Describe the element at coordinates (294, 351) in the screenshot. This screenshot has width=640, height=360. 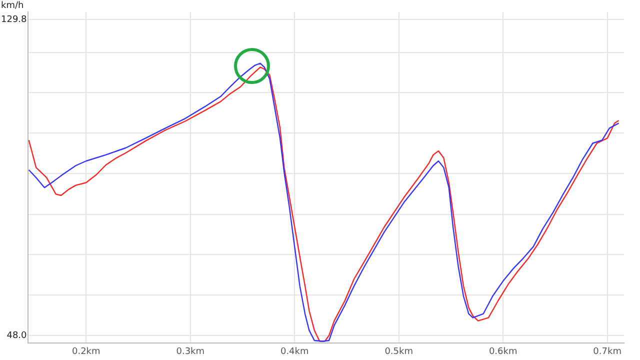
I see `x-tick-label: 0.4km` at that location.